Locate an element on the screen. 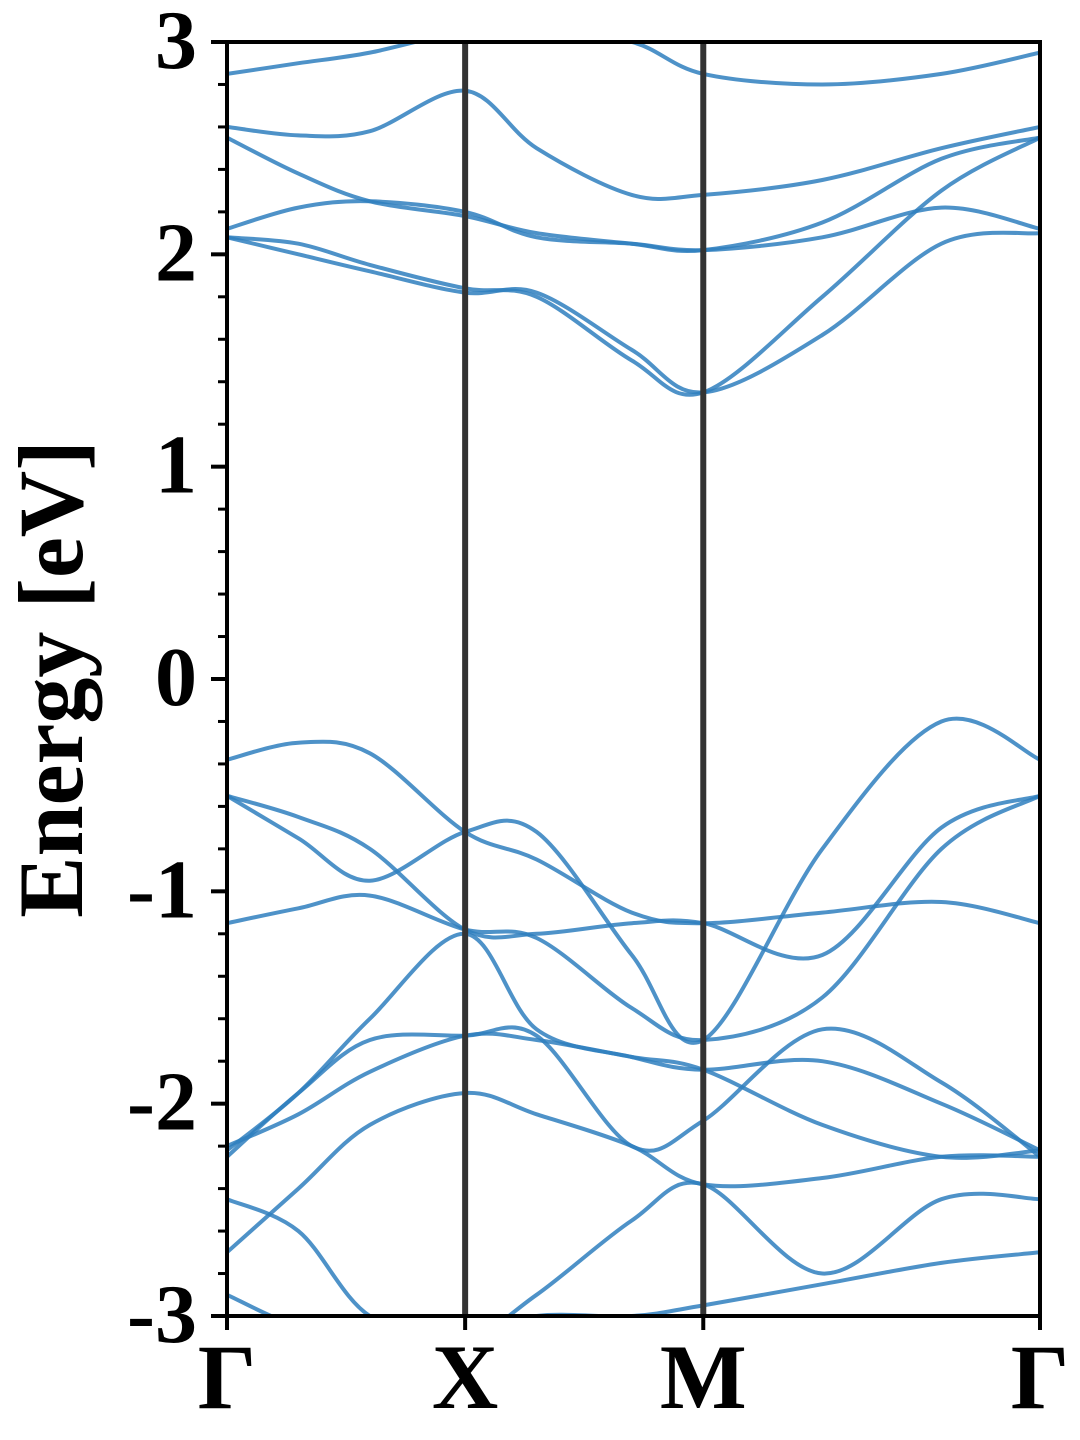  x-tick-label: M is located at coordinates (703, 1377).